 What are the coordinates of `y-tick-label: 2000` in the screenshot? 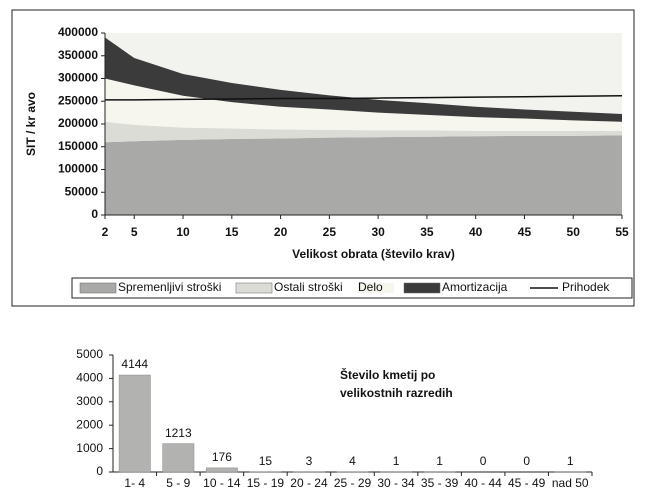 It's located at (89, 424).